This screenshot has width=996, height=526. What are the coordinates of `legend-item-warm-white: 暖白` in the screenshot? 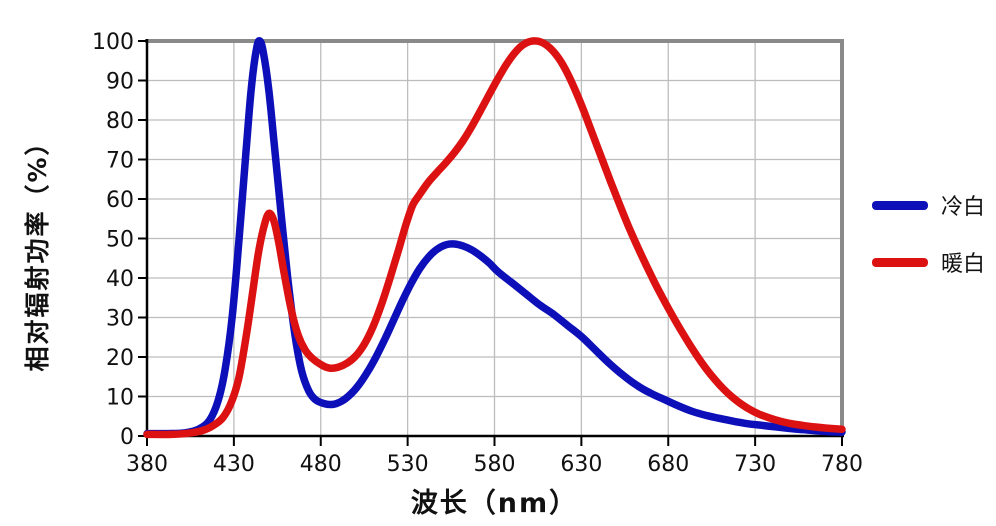 It's located at (928, 262).